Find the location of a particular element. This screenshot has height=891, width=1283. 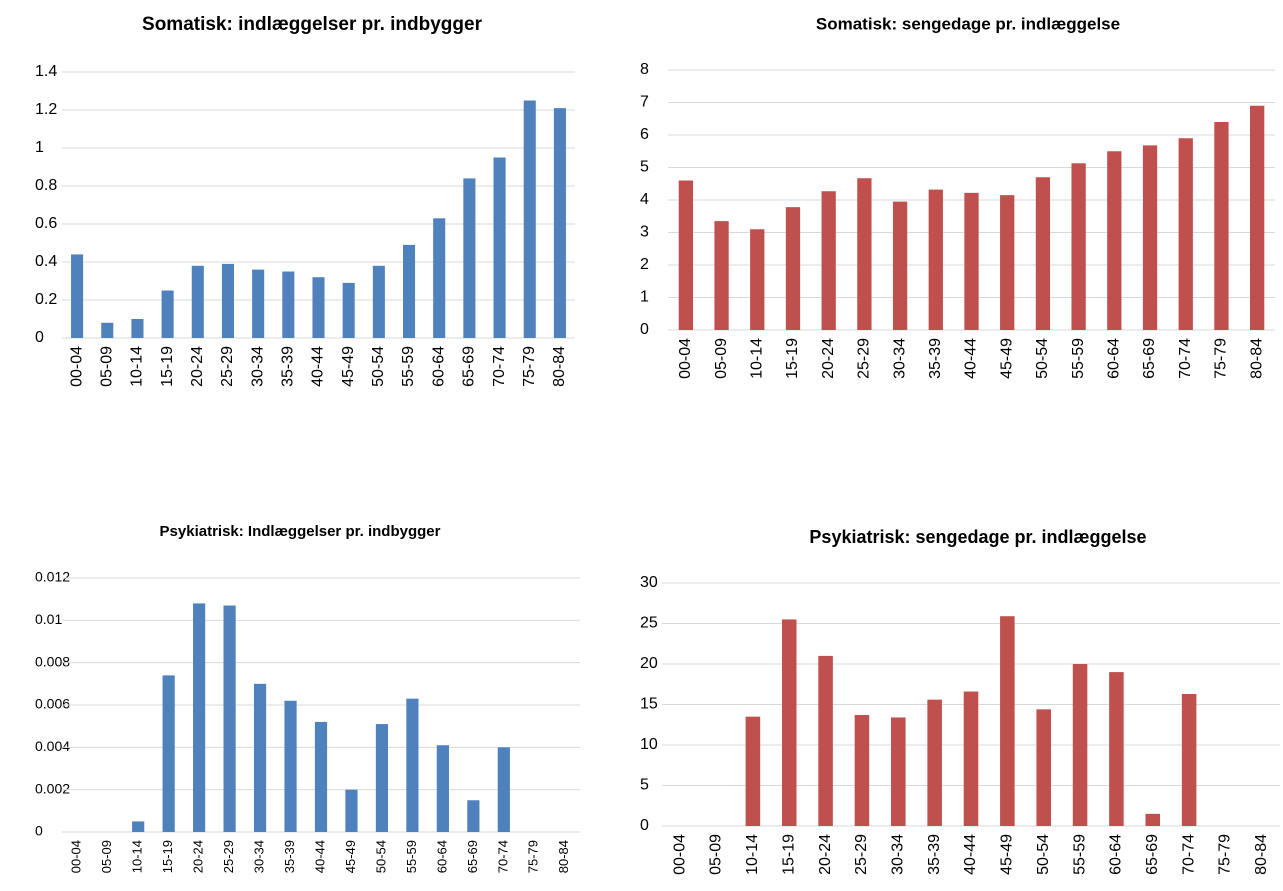

y-tick-label: 2 is located at coordinates (644, 264).